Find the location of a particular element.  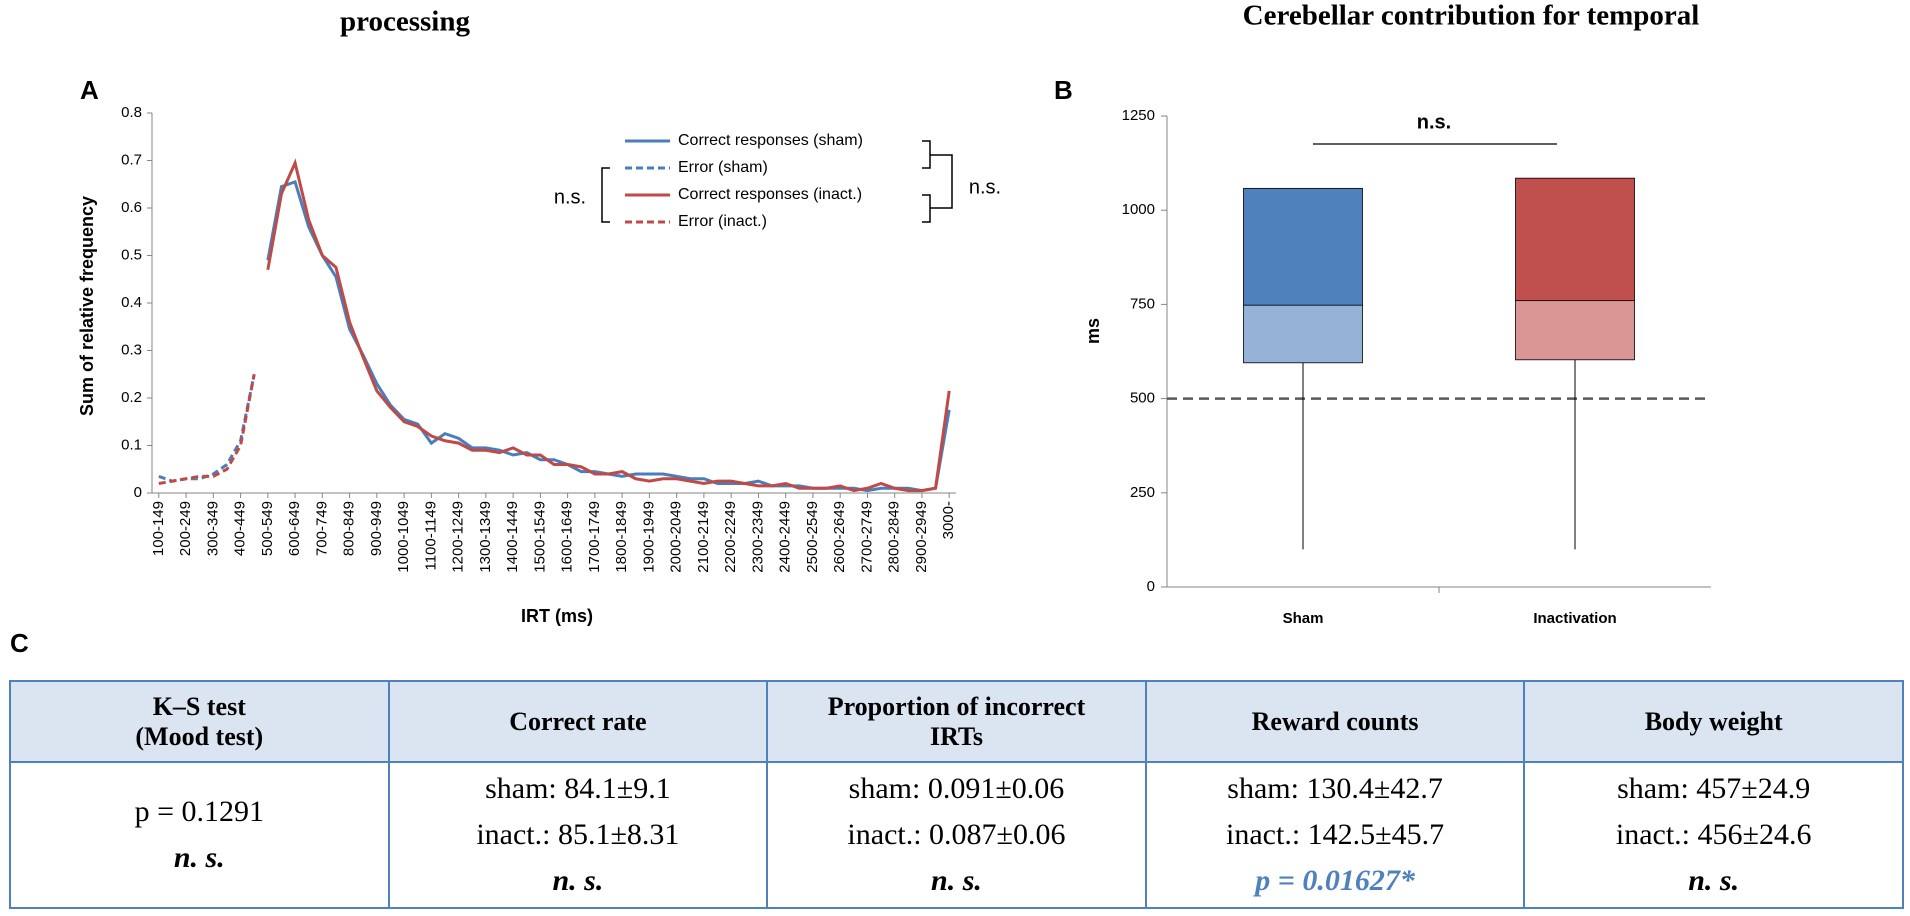

y-tick-label: 0.4 is located at coordinates (131, 302).